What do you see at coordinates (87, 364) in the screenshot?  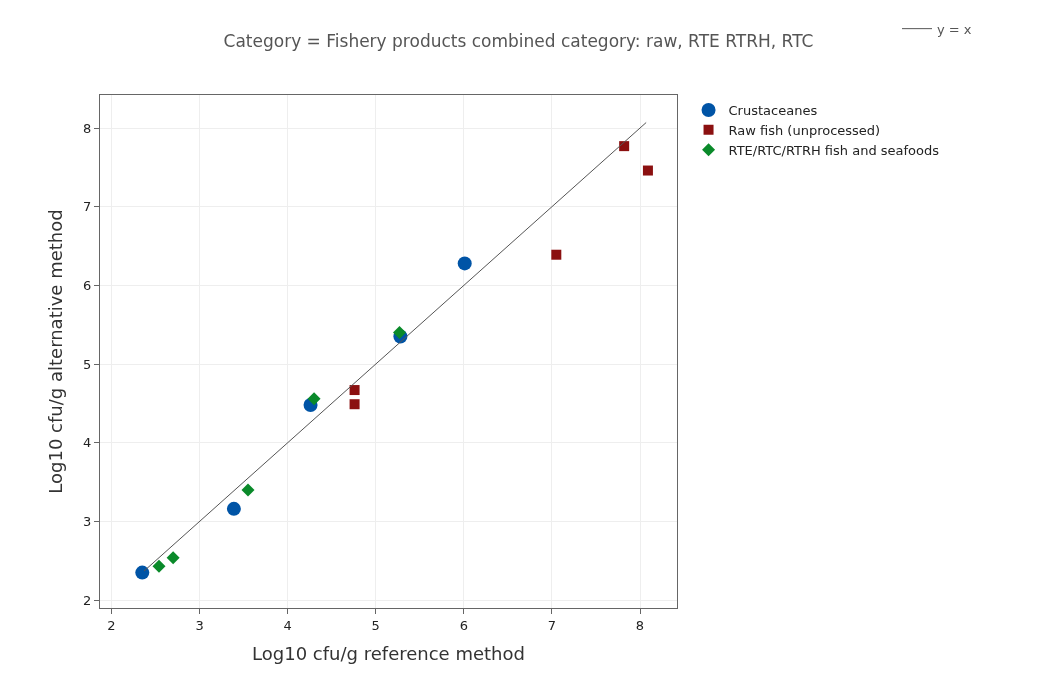 I see `y-tick-label: 5` at bounding box center [87, 364].